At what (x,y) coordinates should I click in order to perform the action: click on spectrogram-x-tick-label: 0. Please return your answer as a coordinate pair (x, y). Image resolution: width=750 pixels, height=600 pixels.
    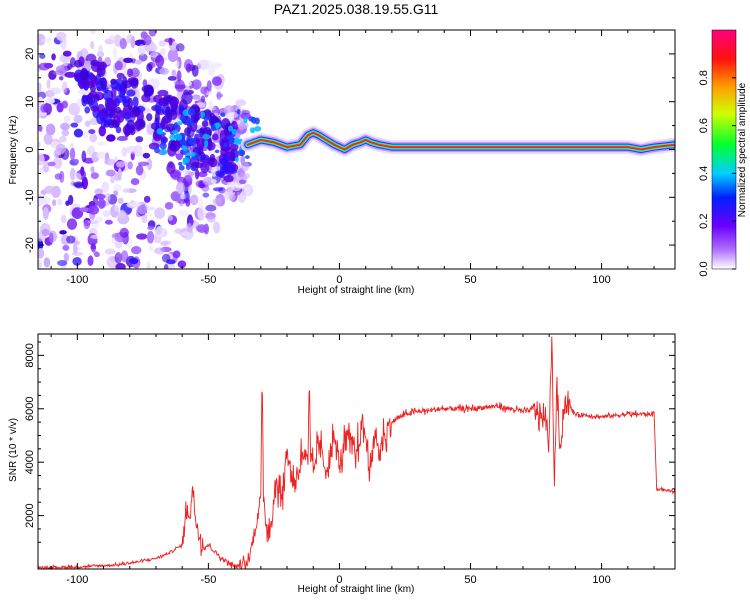
    Looking at the image, I should click on (339, 280).